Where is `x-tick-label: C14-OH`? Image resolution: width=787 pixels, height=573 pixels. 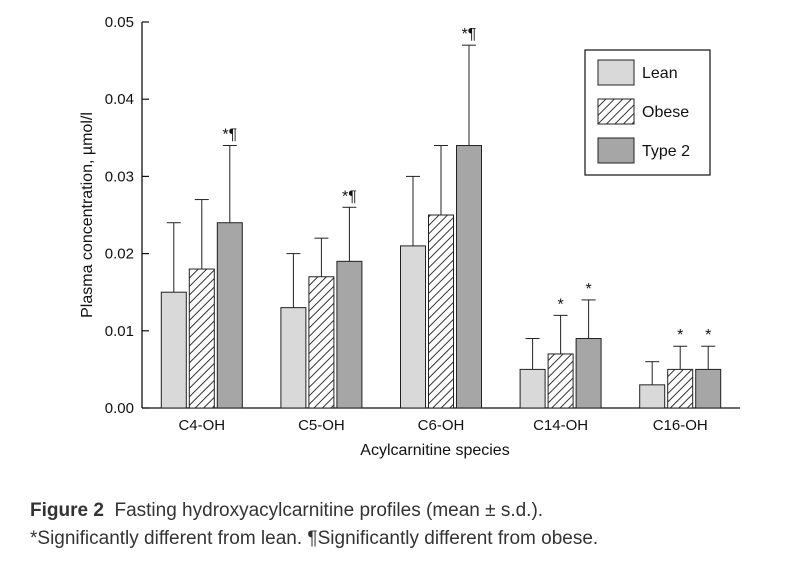 x-tick-label: C14-OH is located at coordinates (560, 425).